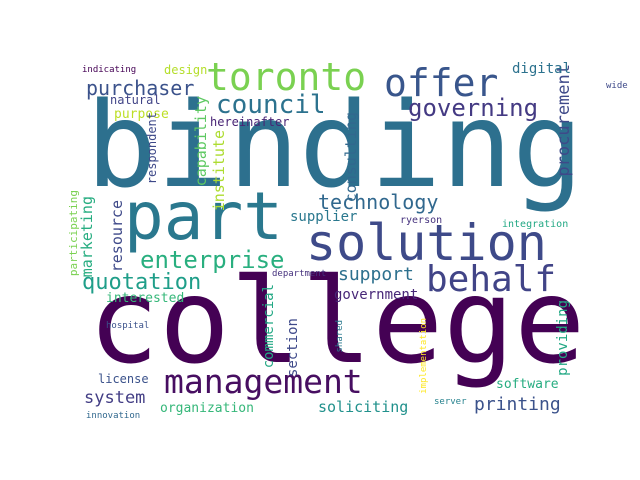 Image resolution: width=640 pixels, height=480 pixels. What do you see at coordinates (140, 88) in the screenshot?
I see `word-purchaser: purchaser` at bounding box center [140, 88].